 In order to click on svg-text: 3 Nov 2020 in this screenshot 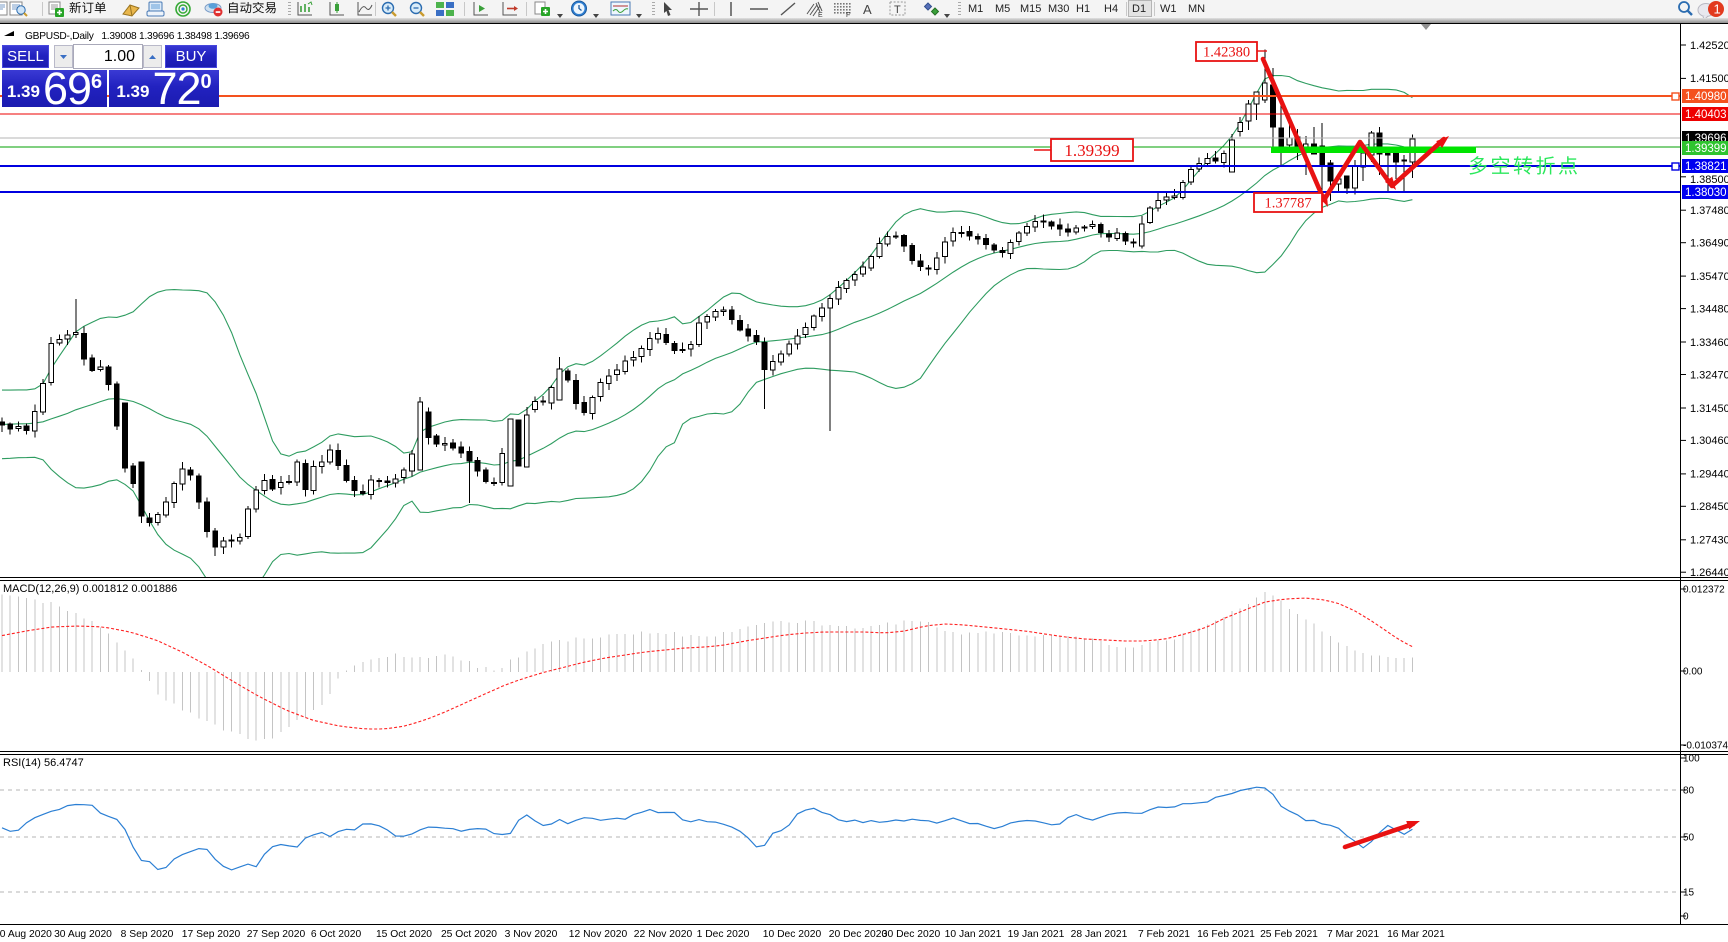, I will do `click(531, 934)`.